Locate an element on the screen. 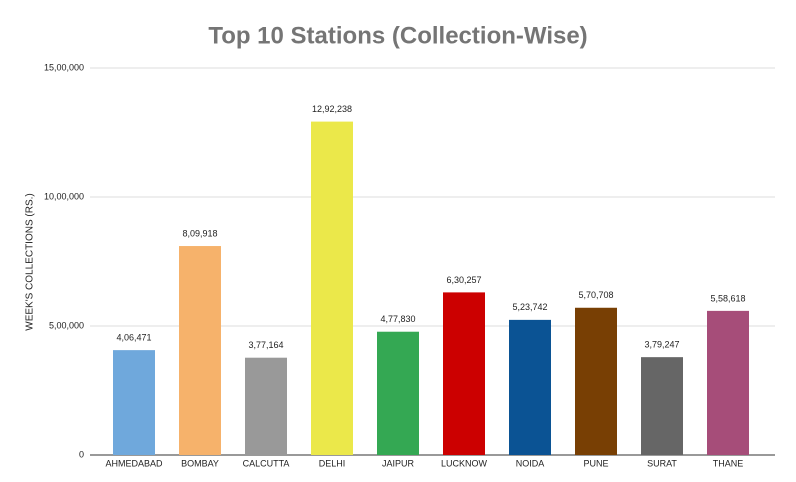 The height and width of the screenshot is (482, 796). value-label: 6,30,257 is located at coordinates (463, 280).